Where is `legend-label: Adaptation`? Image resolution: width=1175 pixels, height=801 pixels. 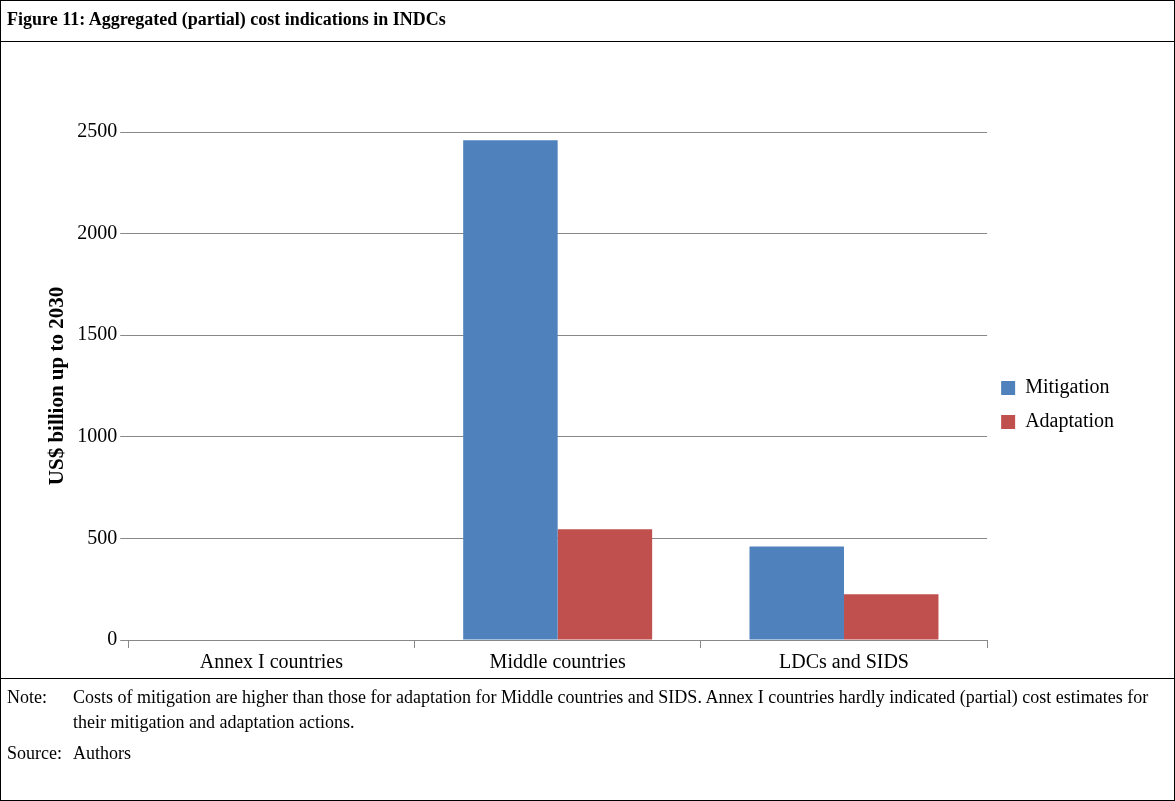 legend-label: Adaptation is located at coordinates (1070, 421).